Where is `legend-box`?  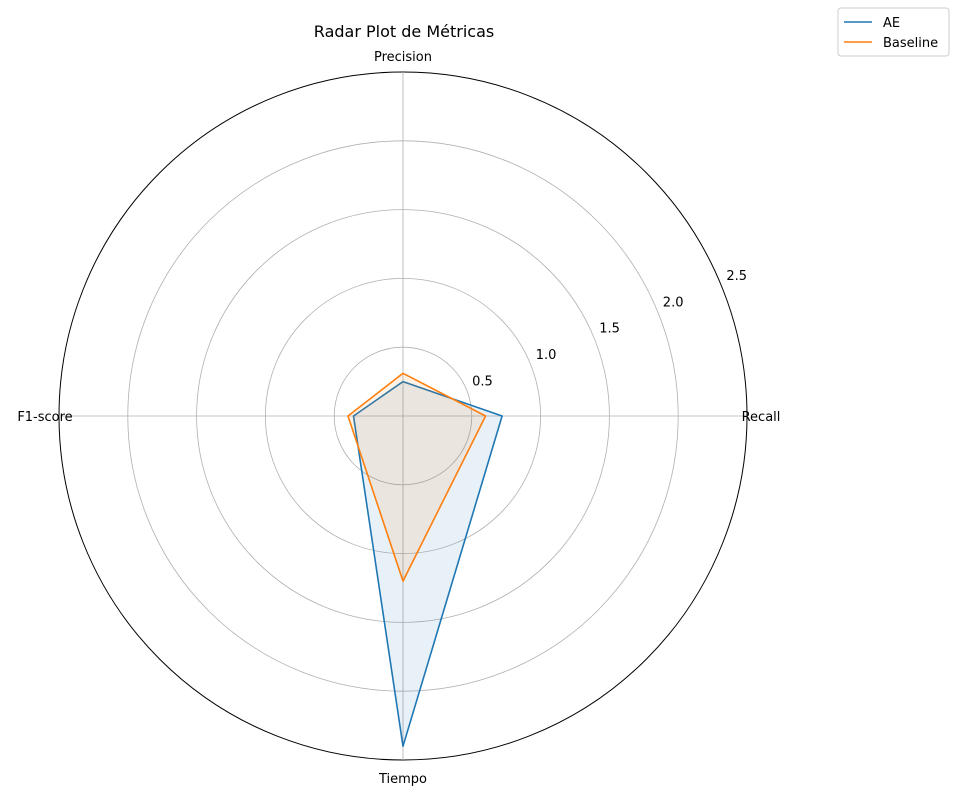
legend-box is located at coordinates (893, 32).